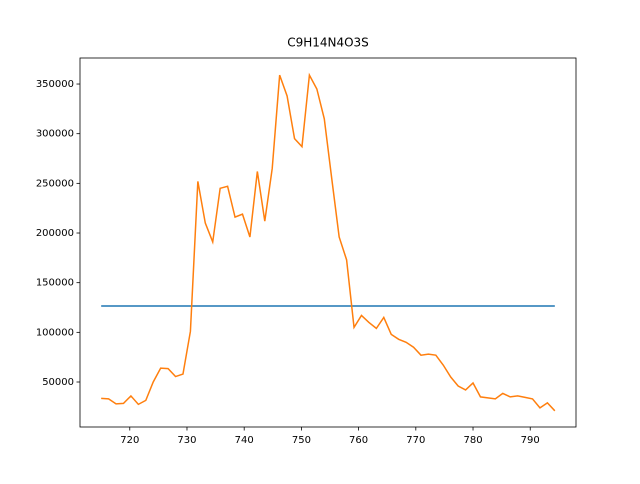 This screenshot has height=484, width=640. Describe the element at coordinates (55, 332) in the screenshot. I see `y-tick-label: 100000` at that location.